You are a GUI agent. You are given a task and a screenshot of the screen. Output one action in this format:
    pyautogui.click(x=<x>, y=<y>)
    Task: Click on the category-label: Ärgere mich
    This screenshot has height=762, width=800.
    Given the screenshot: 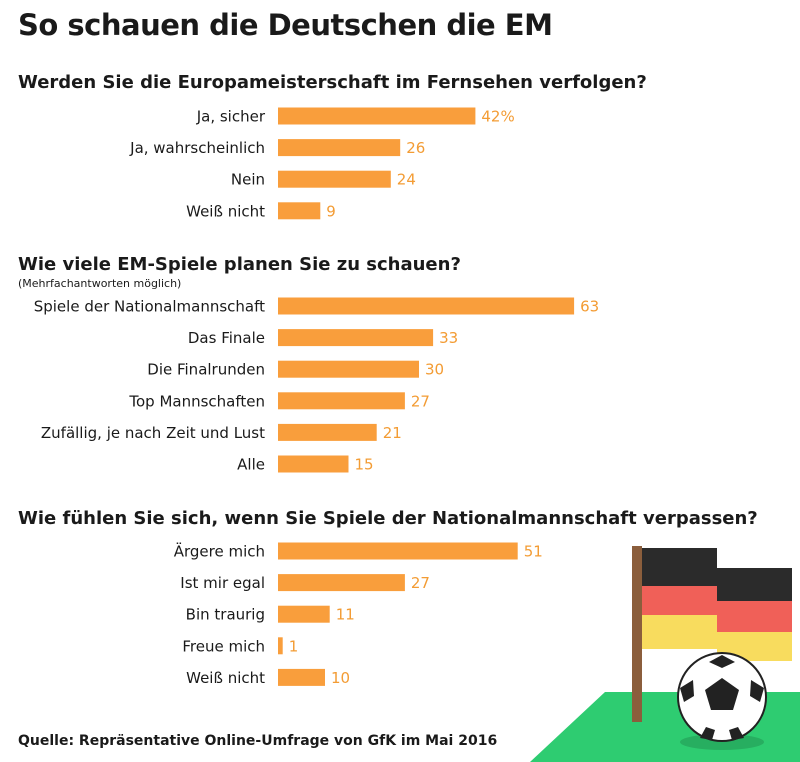 What is the action you would take?
    pyautogui.click(x=219, y=551)
    